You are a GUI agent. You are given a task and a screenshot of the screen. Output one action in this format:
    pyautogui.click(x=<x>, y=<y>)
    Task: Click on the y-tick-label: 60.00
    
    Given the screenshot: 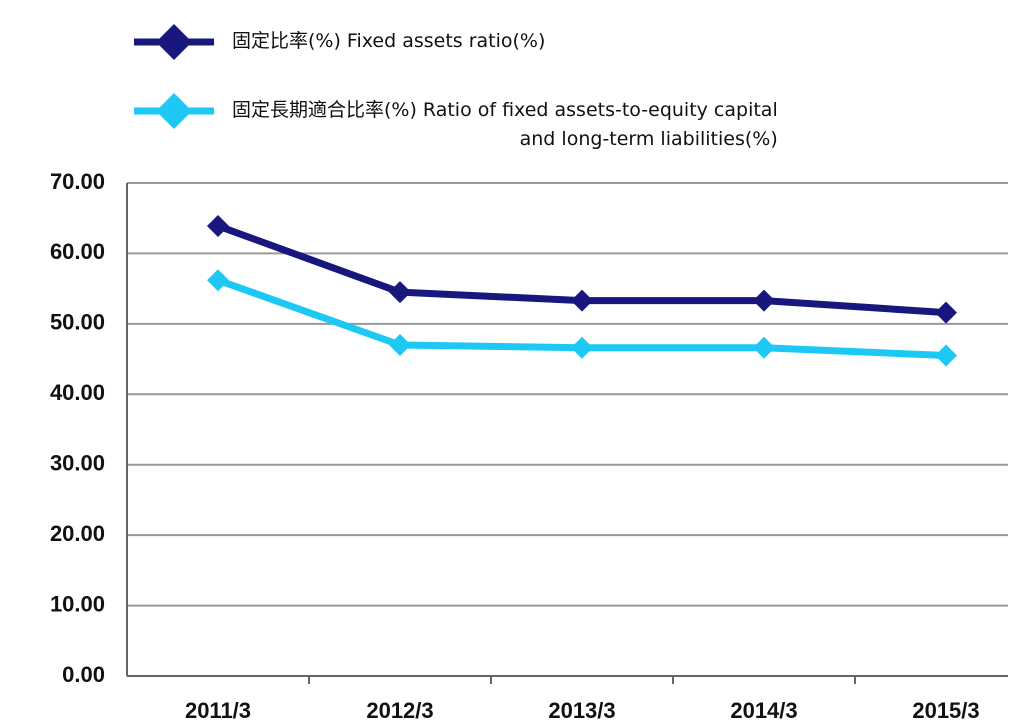 What is the action you would take?
    pyautogui.click(x=77, y=251)
    